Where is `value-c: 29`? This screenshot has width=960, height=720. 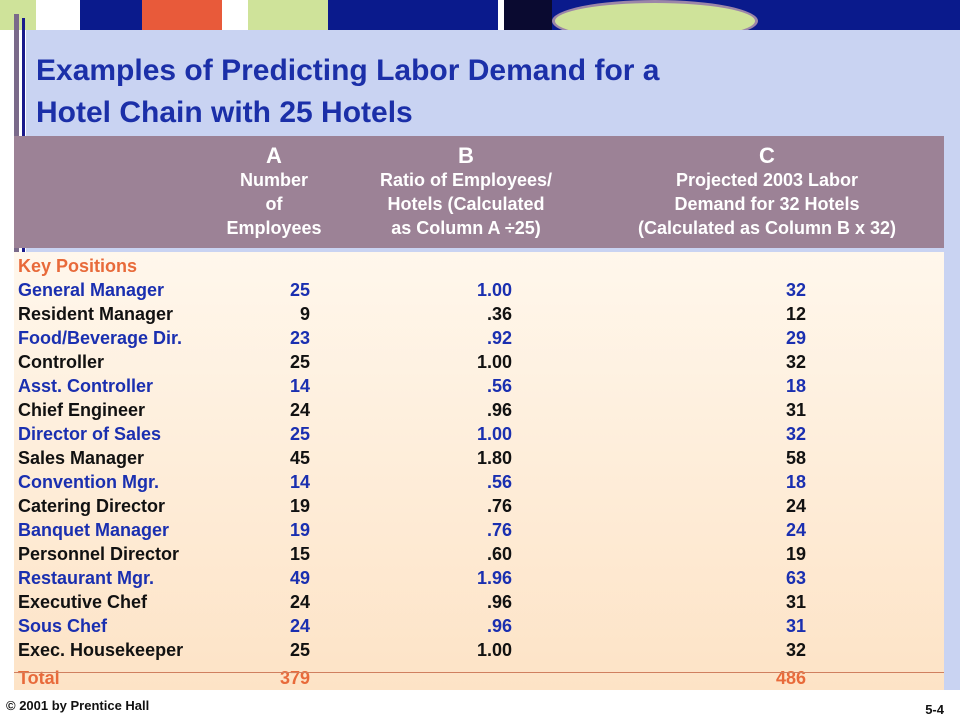 value-c: 29 is located at coordinates (795, 338).